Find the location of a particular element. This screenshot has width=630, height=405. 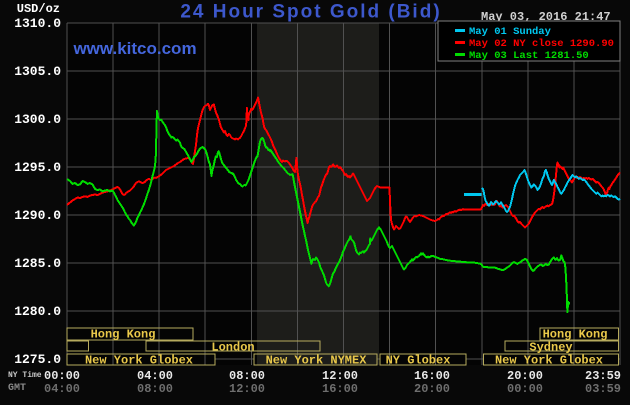

svg-text: London is located at coordinates (232, 348).